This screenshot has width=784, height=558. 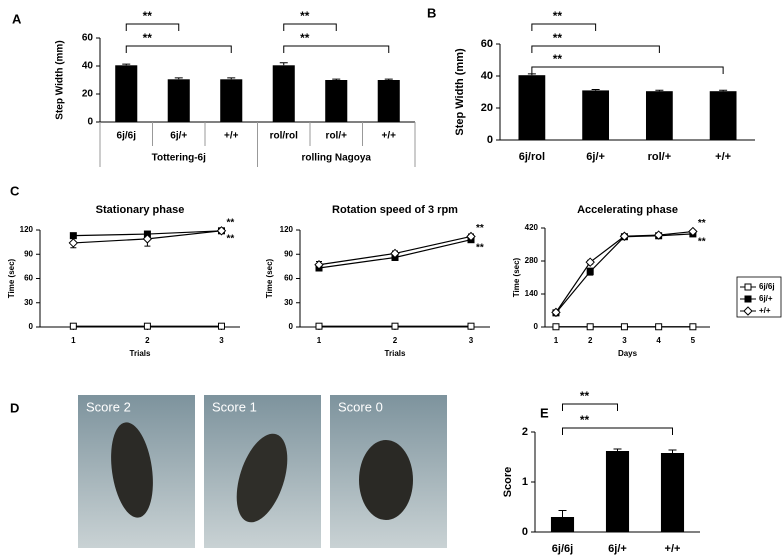 I want to click on y-tick-label: 90, so click(x=28, y=253).